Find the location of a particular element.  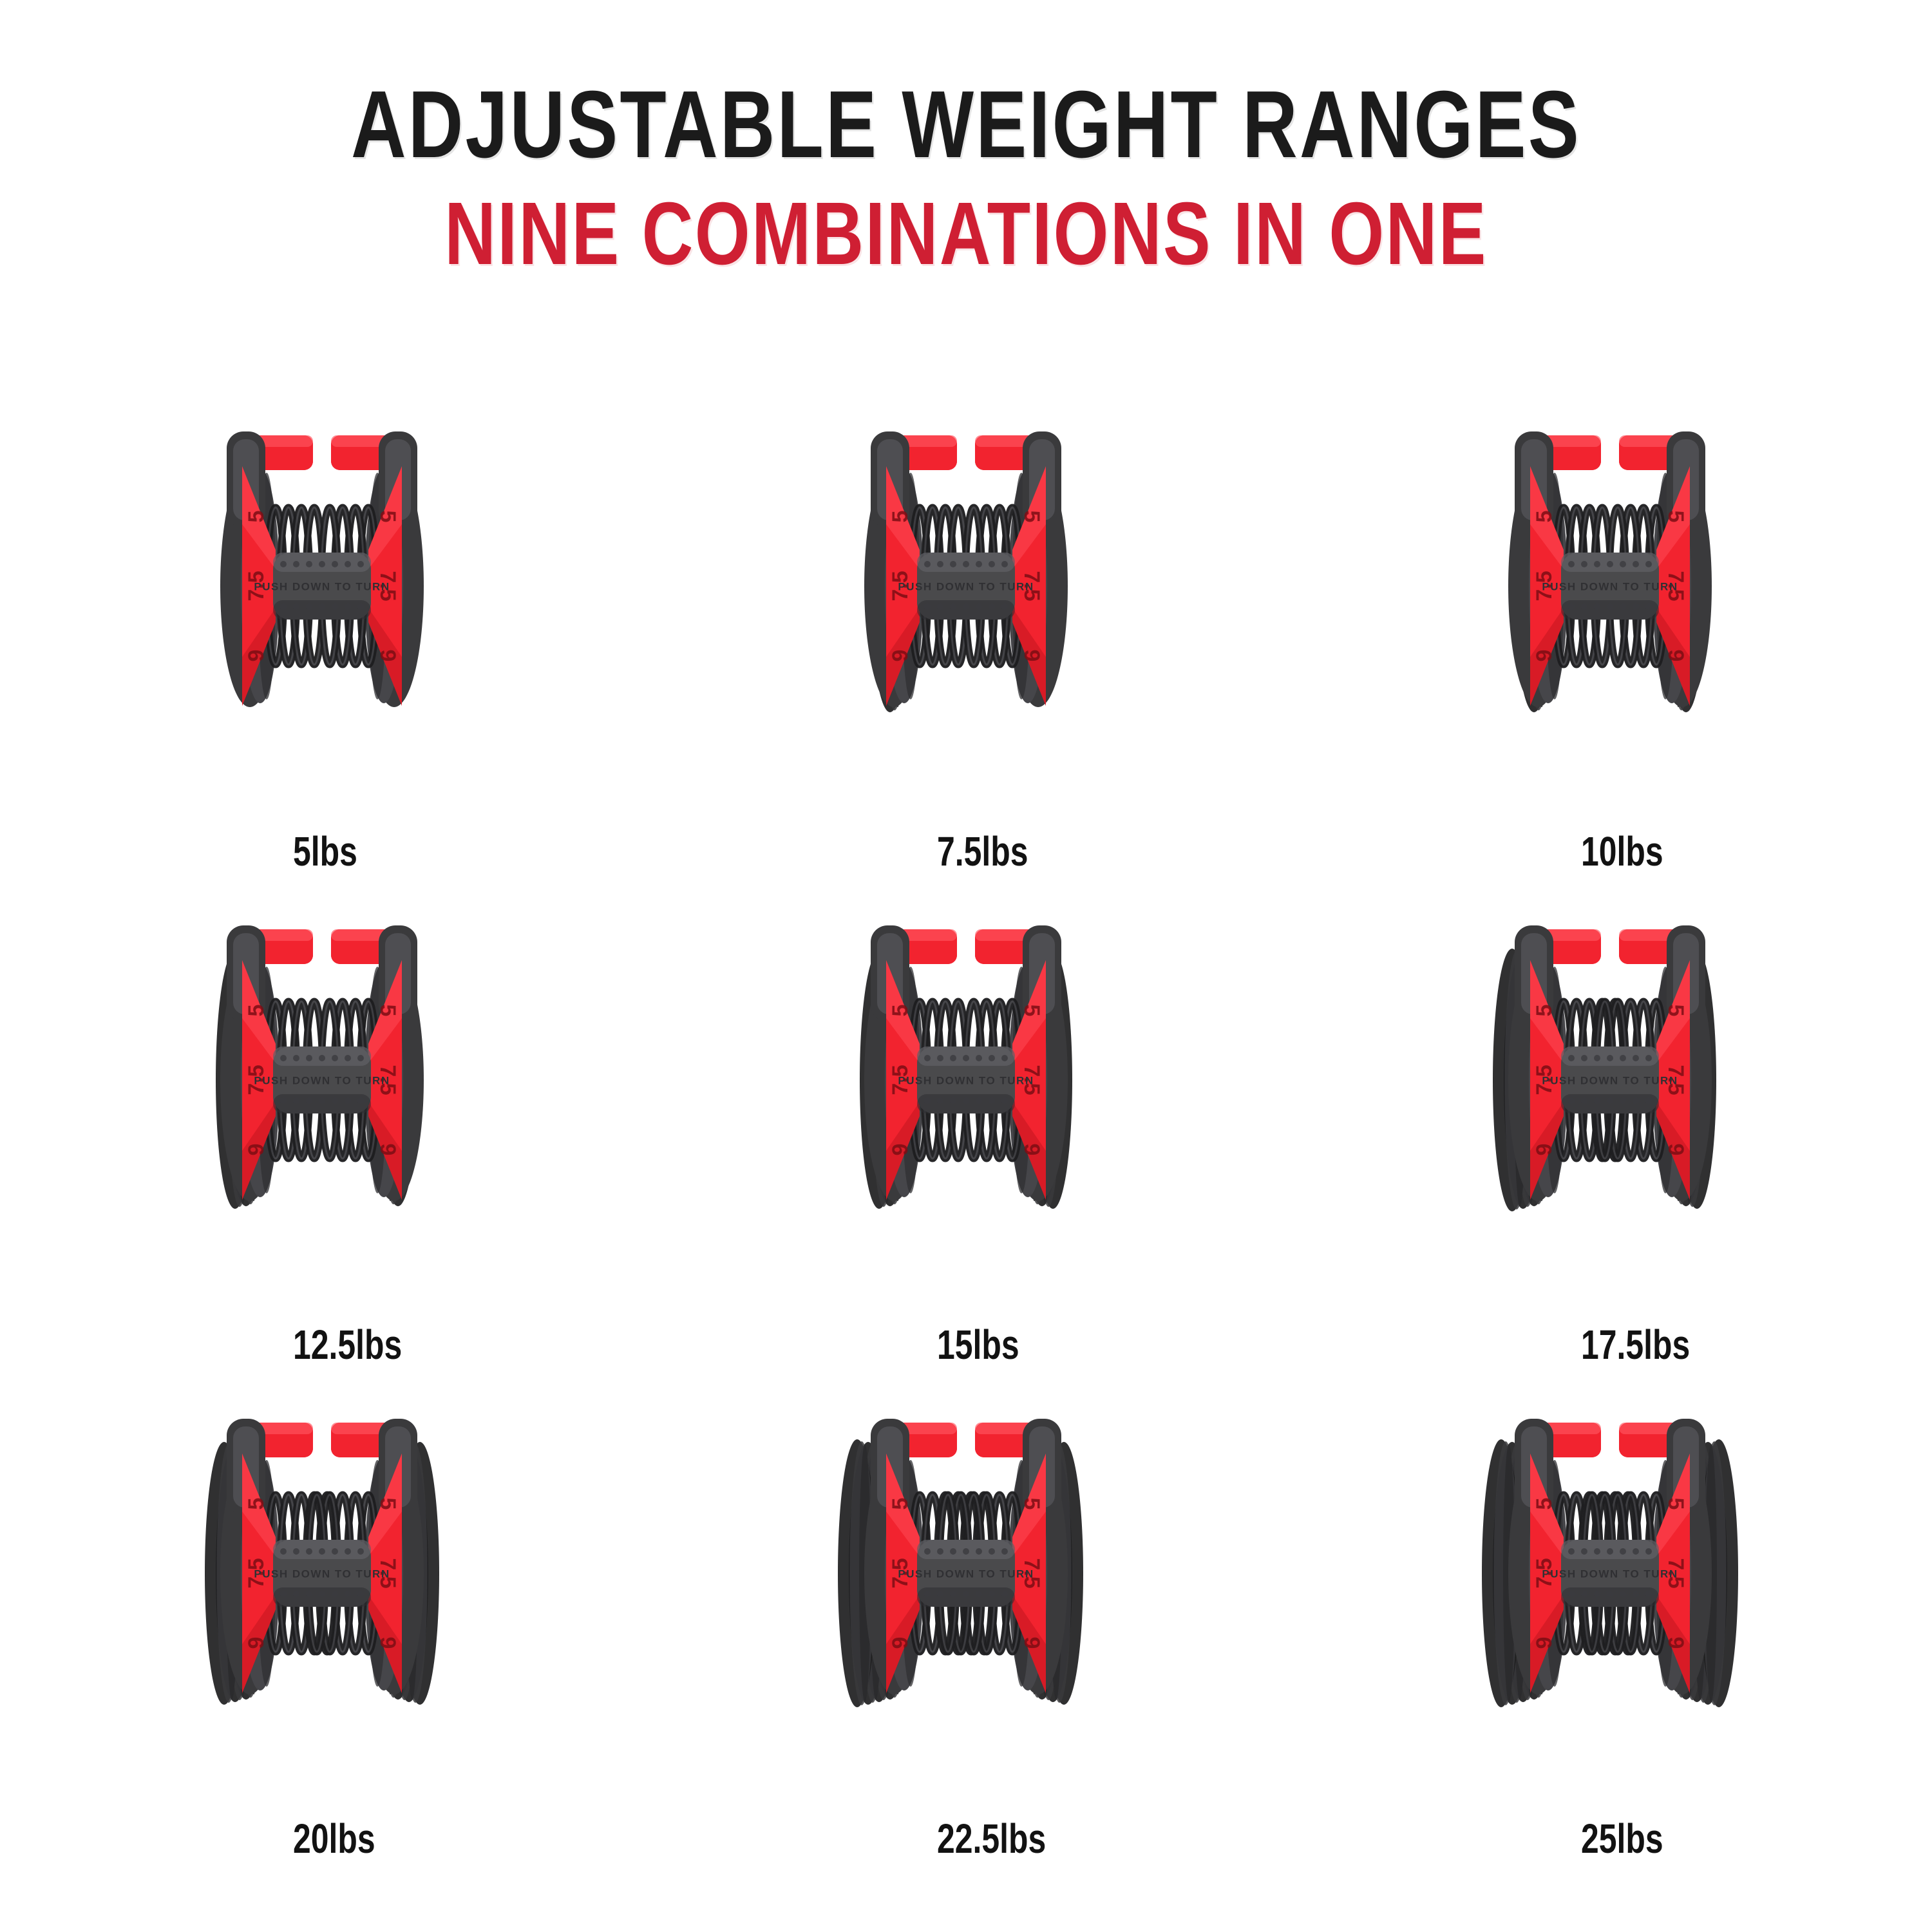

dumbbell-cell: 5 7.5 9 5 7.5 9 PUSH DOWN TO TURN 25lbs is located at coordinates (1610, 1640).